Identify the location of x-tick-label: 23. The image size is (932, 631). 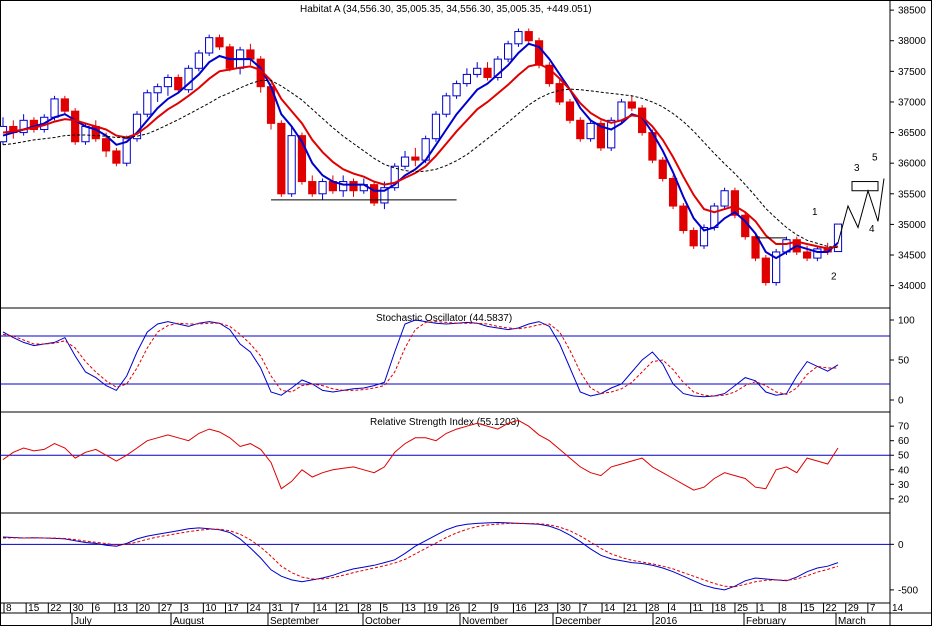
(544, 608).